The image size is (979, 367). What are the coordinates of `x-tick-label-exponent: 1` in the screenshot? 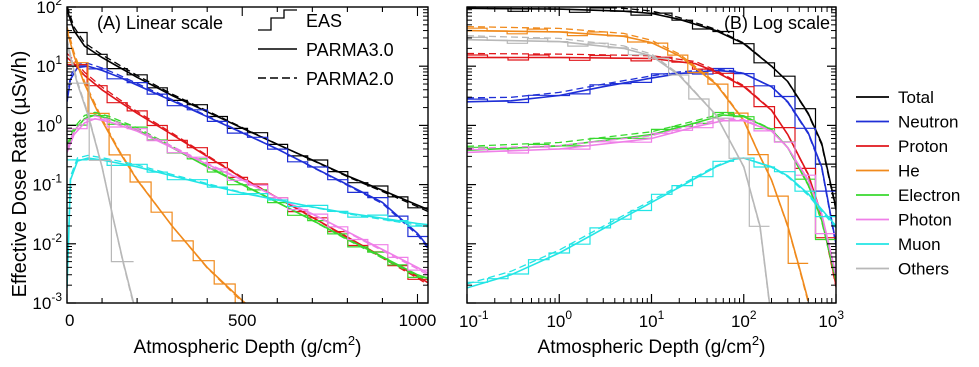 It's located at (661, 315).